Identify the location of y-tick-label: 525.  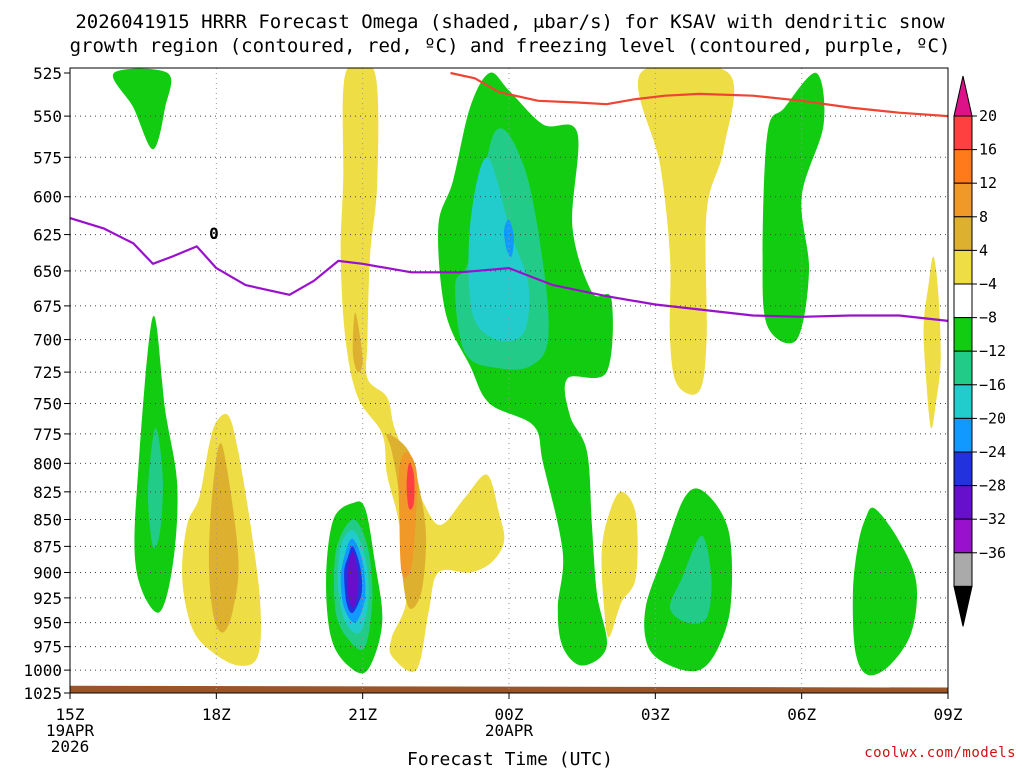
(47, 73).